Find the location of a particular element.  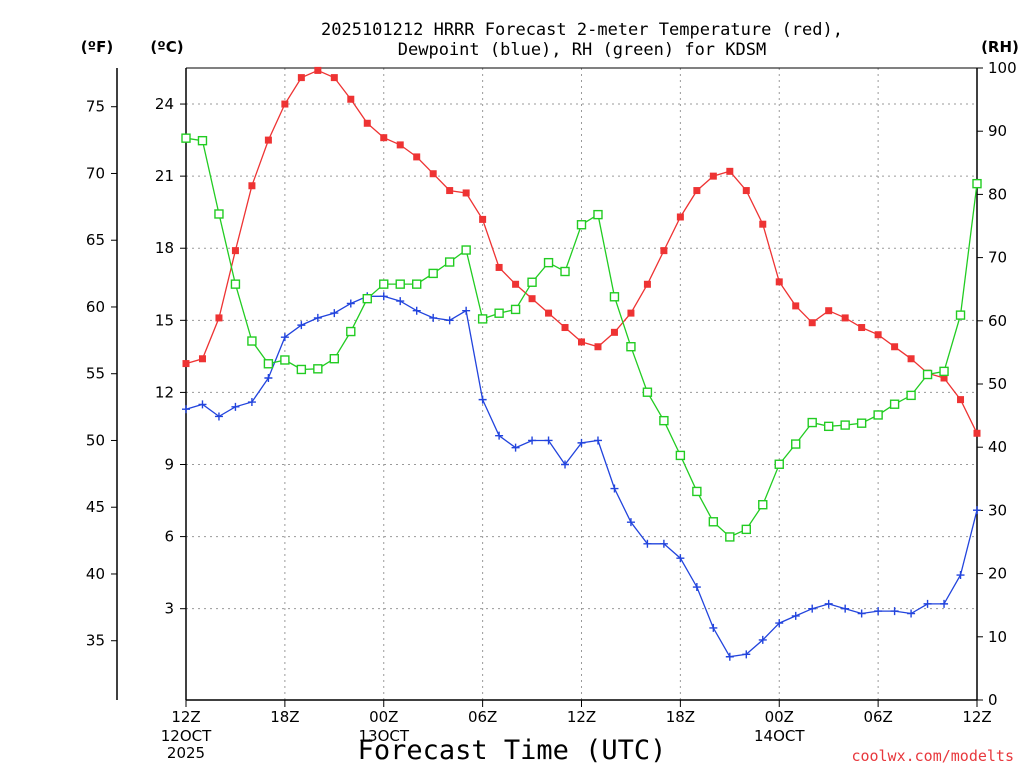

rh-tick-label: 40 is located at coordinates (997, 447).